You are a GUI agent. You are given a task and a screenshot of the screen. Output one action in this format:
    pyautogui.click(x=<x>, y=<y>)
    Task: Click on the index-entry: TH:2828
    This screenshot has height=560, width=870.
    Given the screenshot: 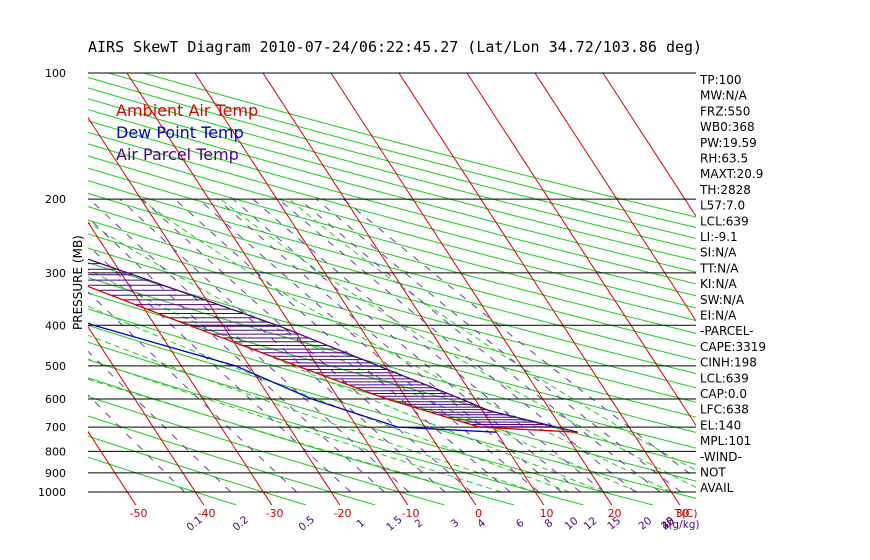 What is the action you would take?
    pyautogui.click(x=725, y=190)
    